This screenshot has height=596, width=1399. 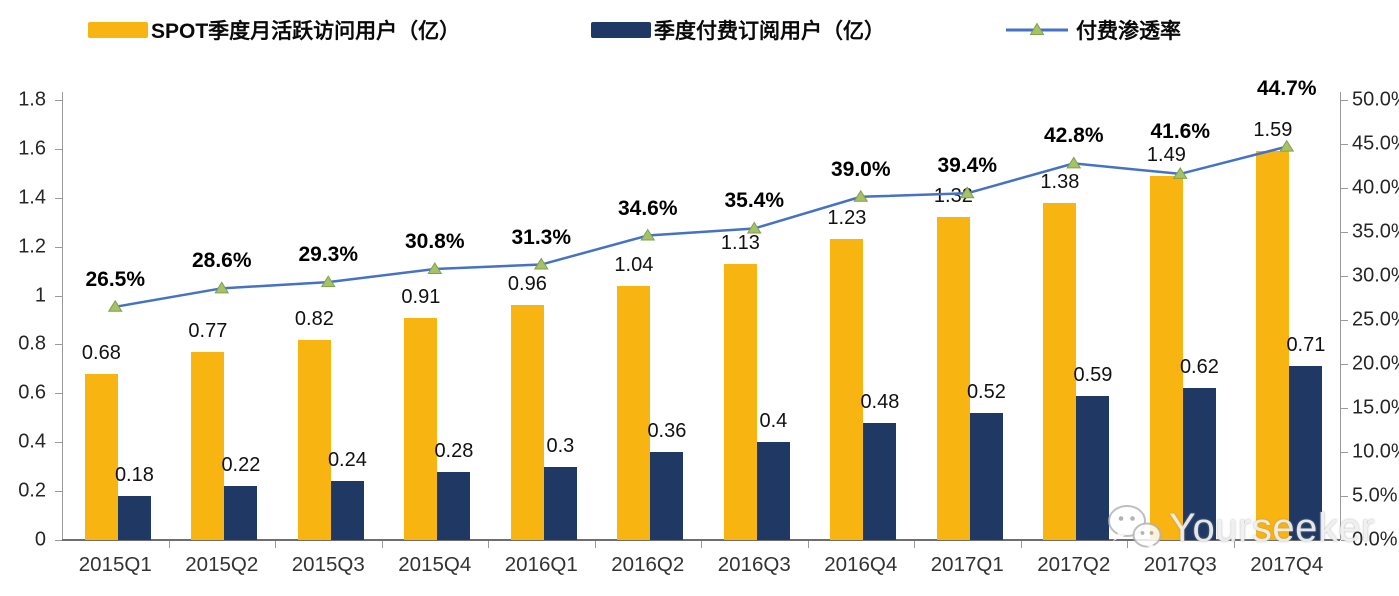 What do you see at coordinates (1074, 564) in the screenshot?
I see `x-axis-label: 2017Q2` at bounding box center [1074, 564].